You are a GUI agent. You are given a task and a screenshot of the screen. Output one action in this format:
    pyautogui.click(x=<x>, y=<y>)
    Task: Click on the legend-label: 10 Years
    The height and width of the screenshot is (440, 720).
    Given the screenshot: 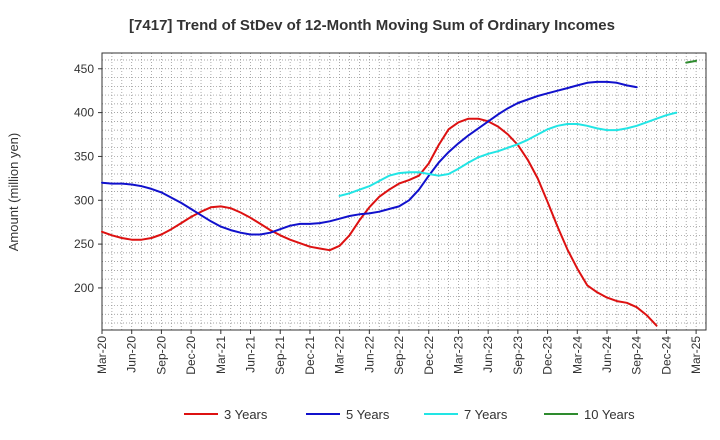 What is the action you would take?
    pyautogui.click(x=609, y=414)
    